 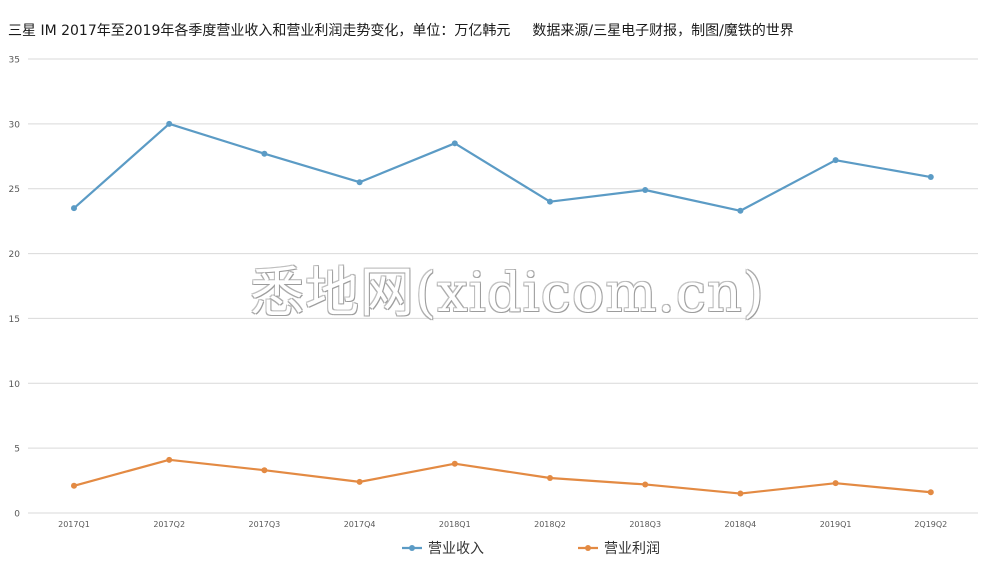 What do you see at coordinates (15, 385) in the screenshot?
I see `y-tick-label: 10` at bounding box center [15, 385].